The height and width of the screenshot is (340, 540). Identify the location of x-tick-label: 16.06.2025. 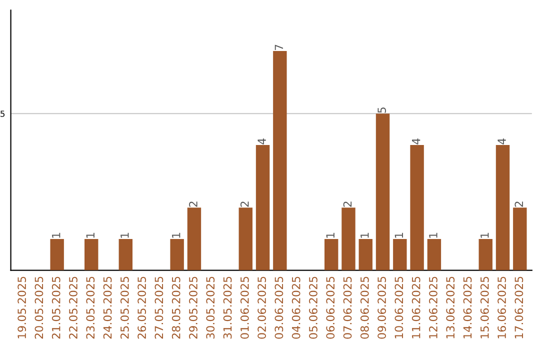
(502, 307).